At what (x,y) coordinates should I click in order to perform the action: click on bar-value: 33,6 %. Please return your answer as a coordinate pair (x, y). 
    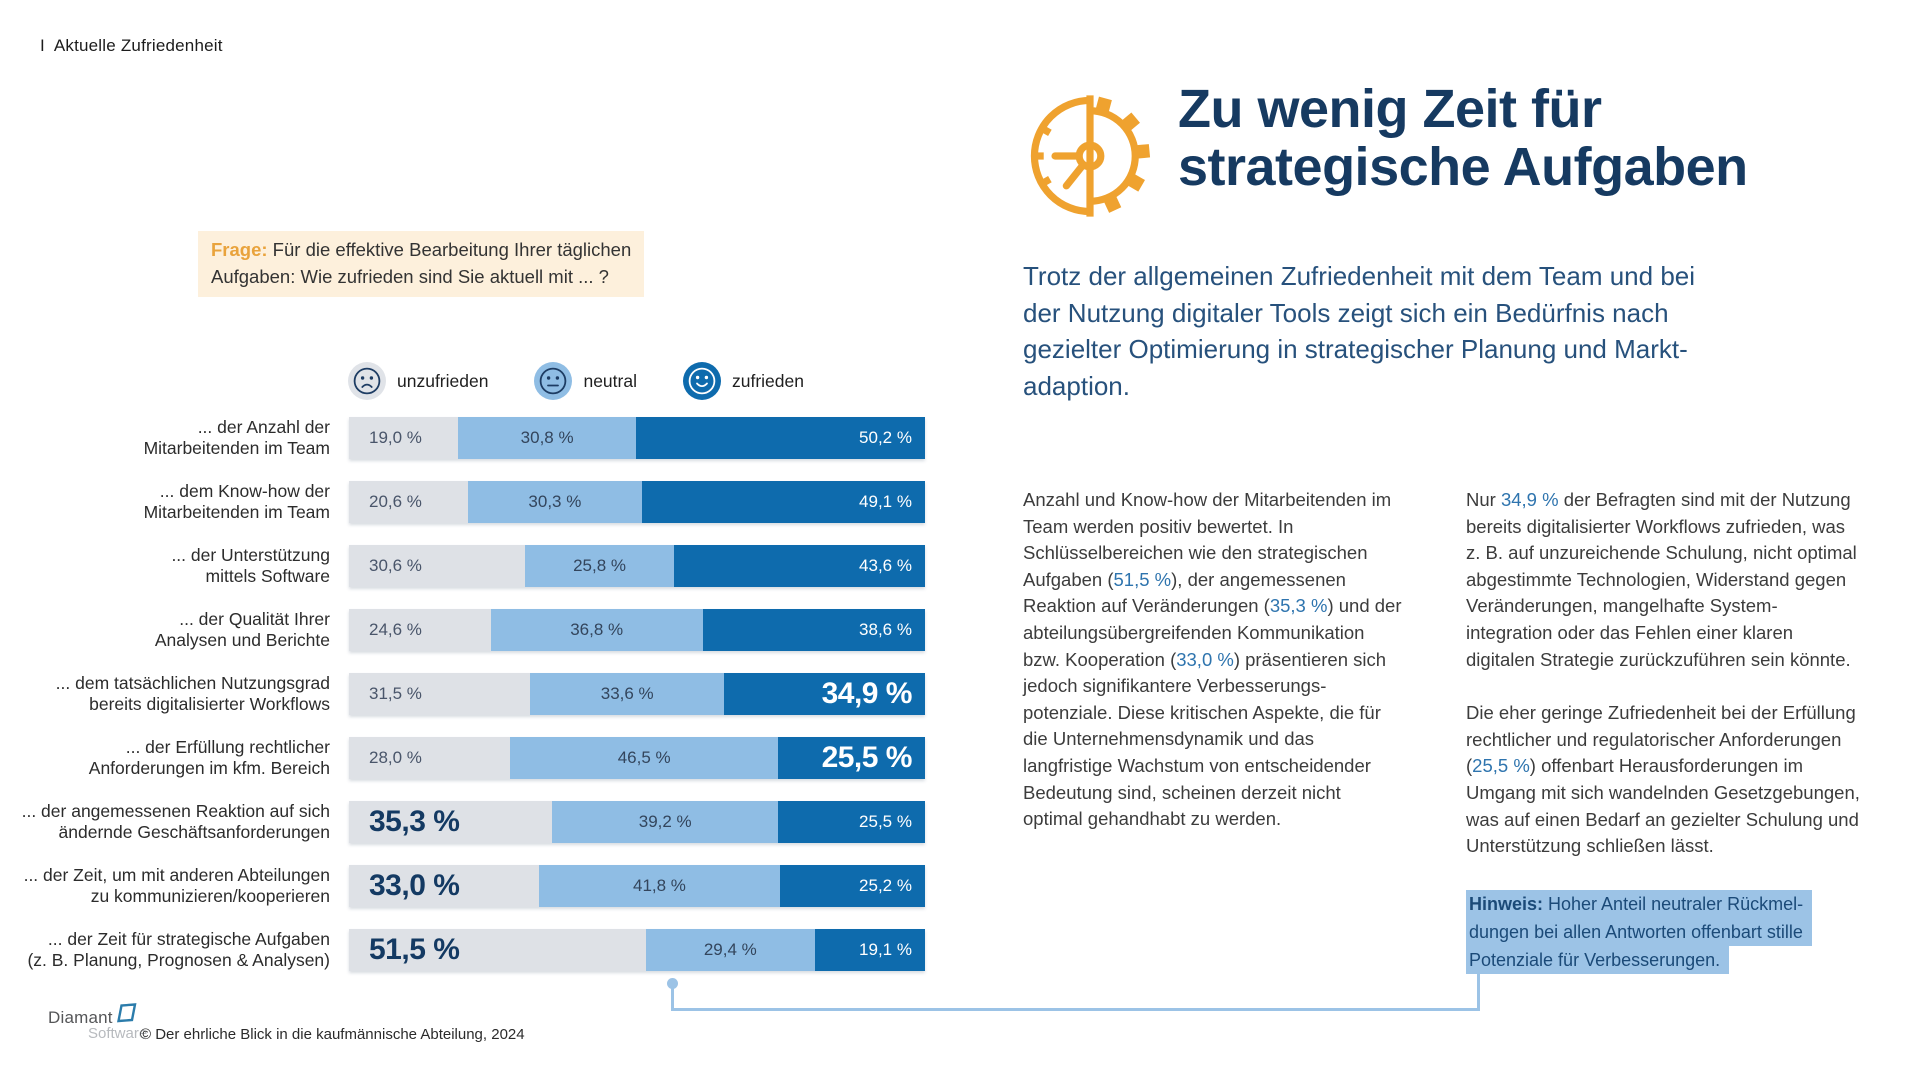
    Looking at the image, I should click on (627, 693).